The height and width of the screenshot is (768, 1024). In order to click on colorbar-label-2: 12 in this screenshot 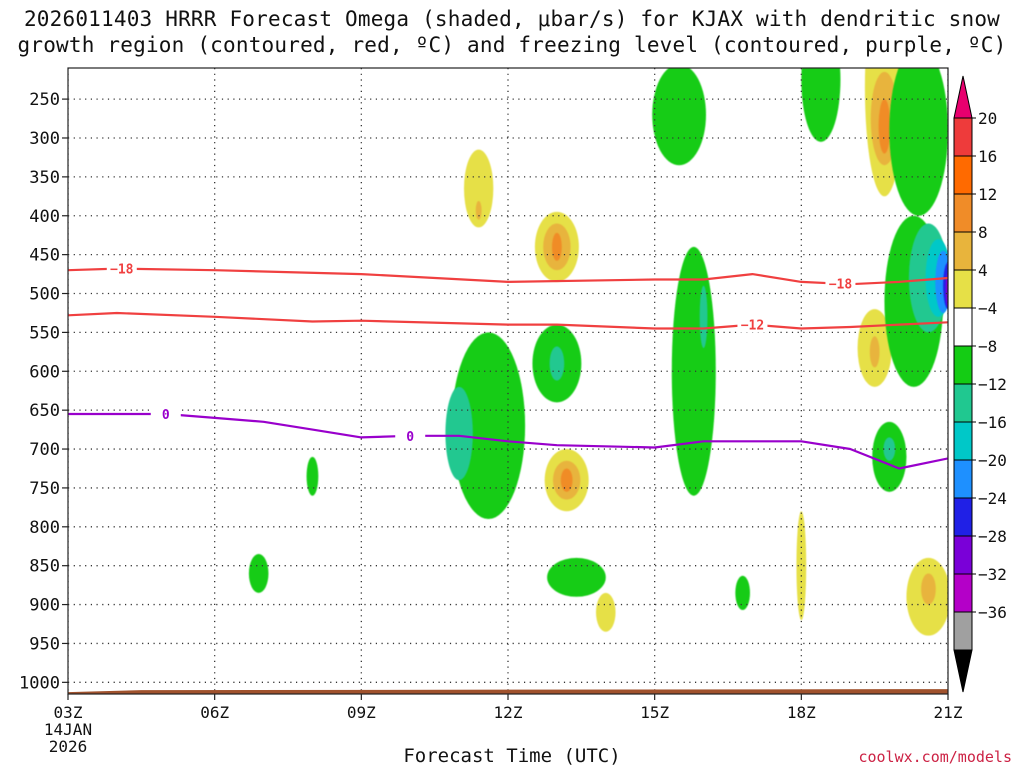, I will do `click(987, 194)`.